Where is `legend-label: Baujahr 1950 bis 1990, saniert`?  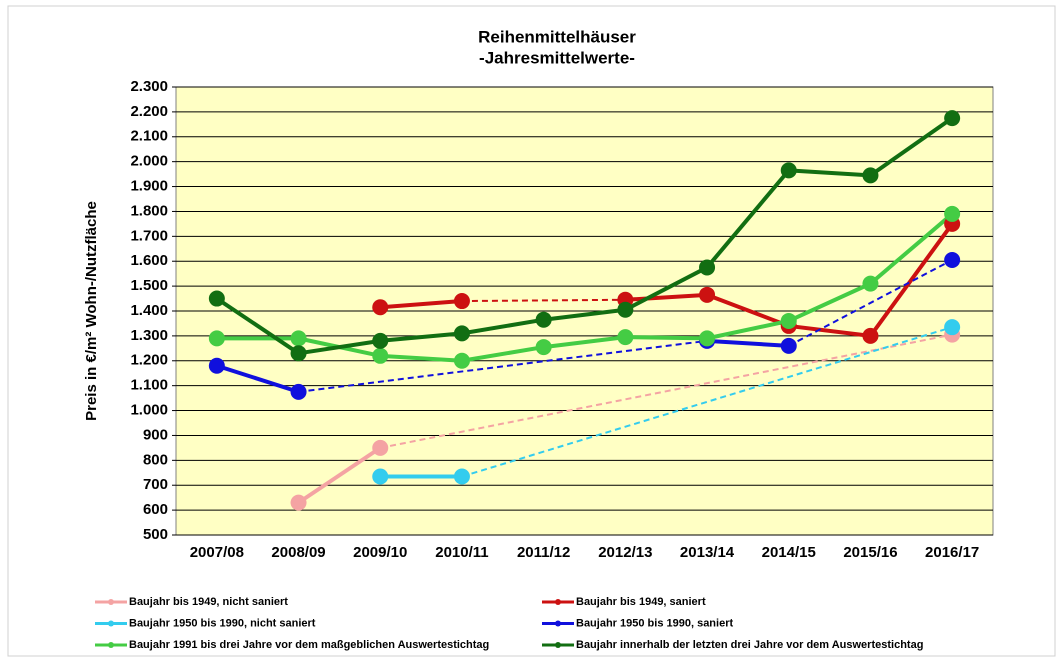 legend-label: Baujahr 1950 bis 1990, saniert is located at coordinates (654, 623).